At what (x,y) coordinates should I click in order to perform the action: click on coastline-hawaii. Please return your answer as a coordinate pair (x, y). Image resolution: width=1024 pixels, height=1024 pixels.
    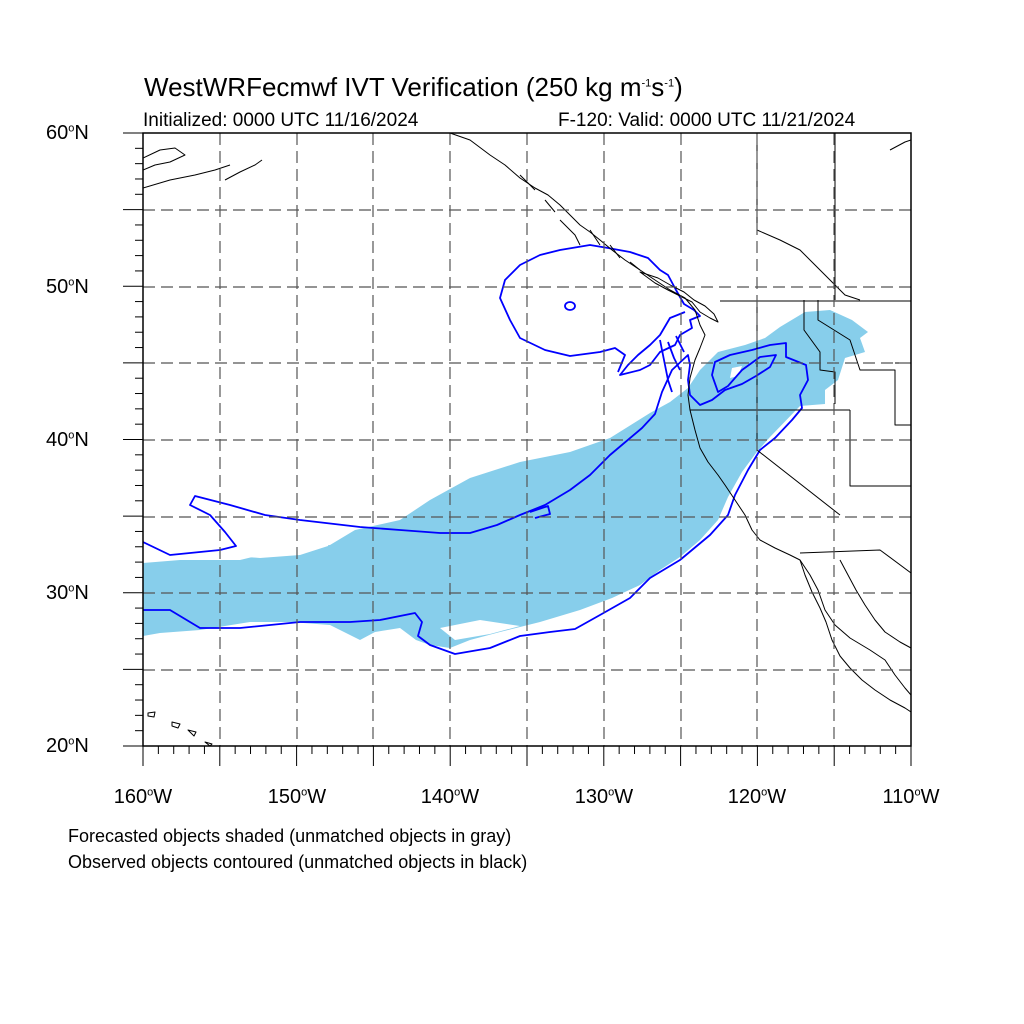
    Looking at the image, I should click on (180, 728).